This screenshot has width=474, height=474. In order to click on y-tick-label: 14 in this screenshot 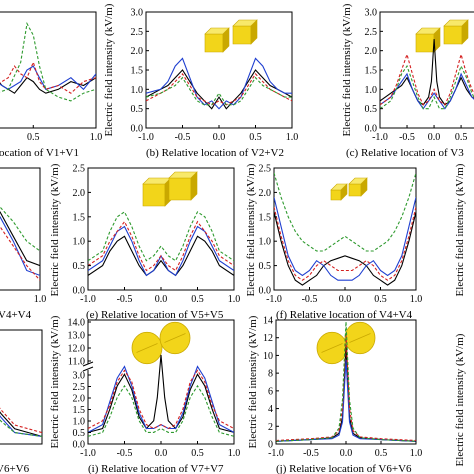, I will do `click(268, 321)`.